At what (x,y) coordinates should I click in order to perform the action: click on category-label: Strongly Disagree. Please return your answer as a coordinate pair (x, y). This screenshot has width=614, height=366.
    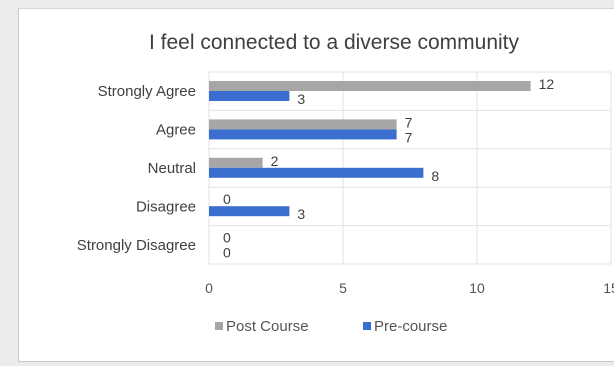
    Looking at the image, I should click on (136, 245).